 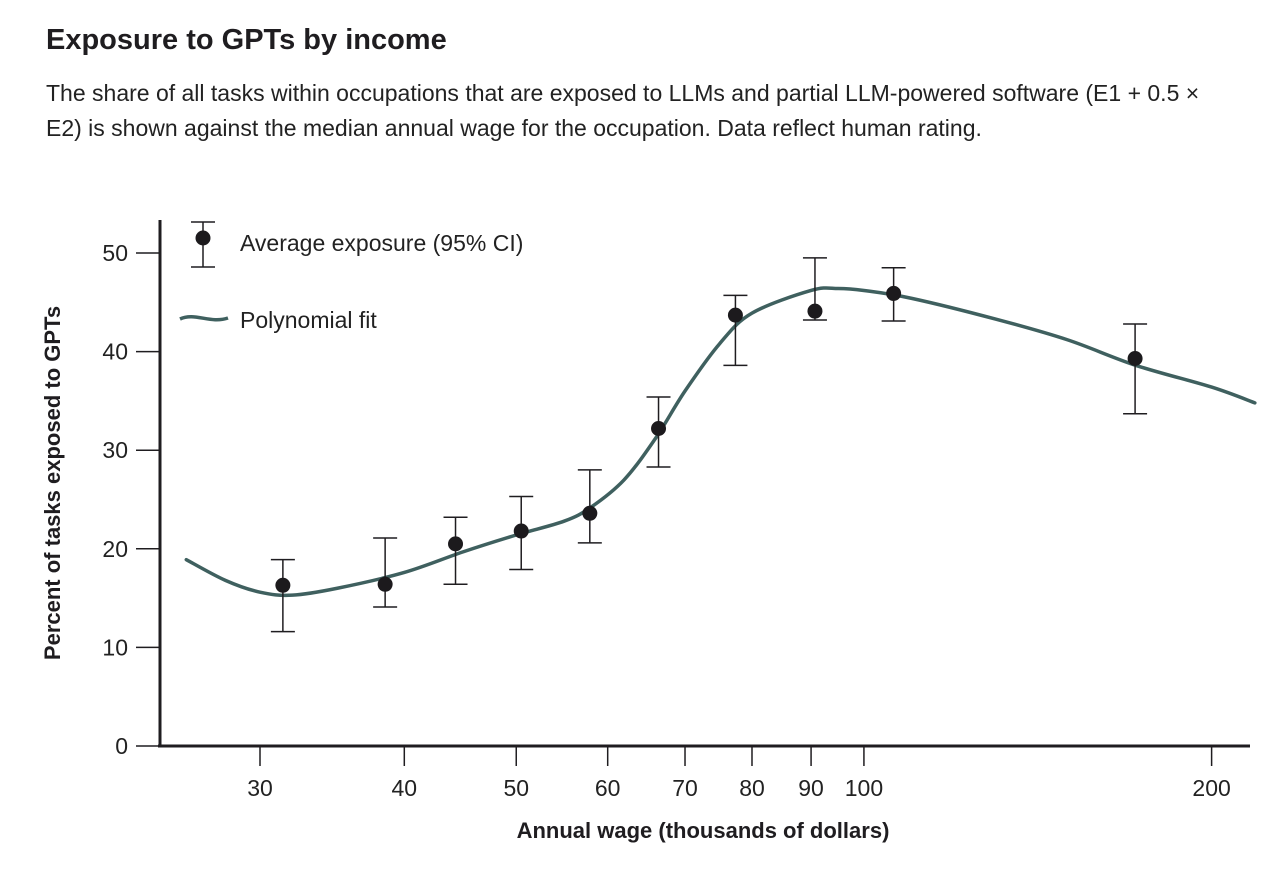 What do you see at coordinates (115, 352) in the screenshot?
I see `y-tick-label: 40` at bounding box center [115, 352].